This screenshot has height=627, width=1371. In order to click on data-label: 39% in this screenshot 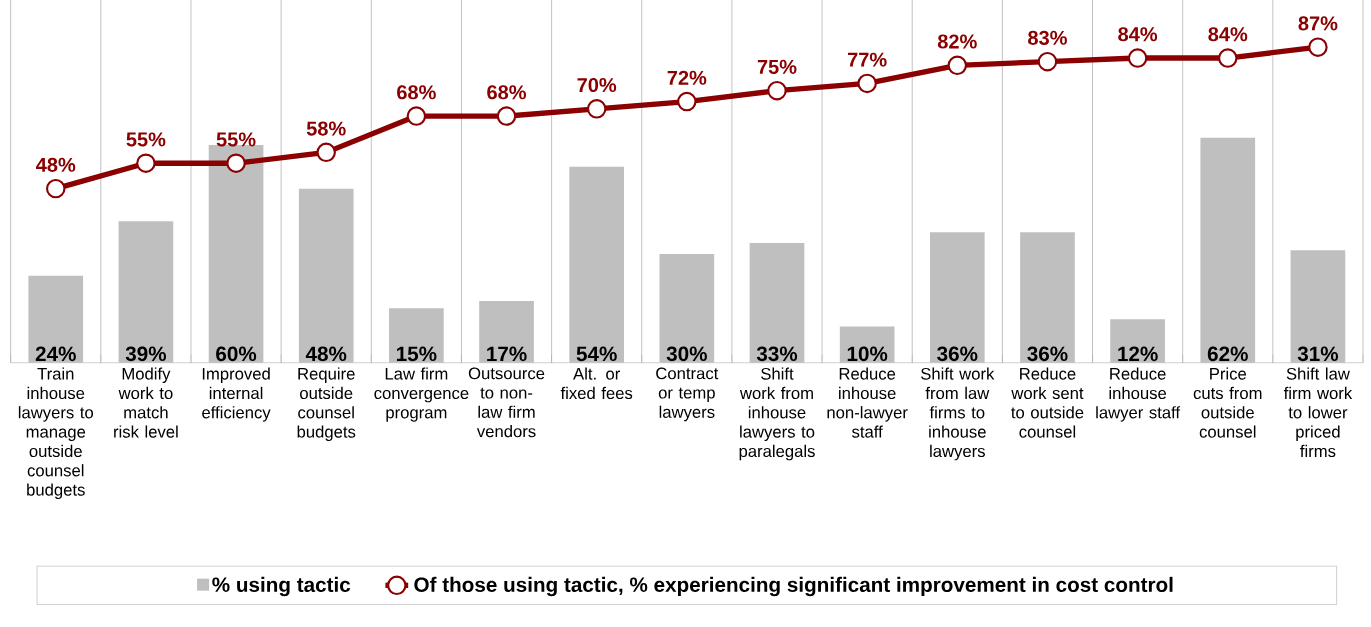, I will do `click(146, 354)`.